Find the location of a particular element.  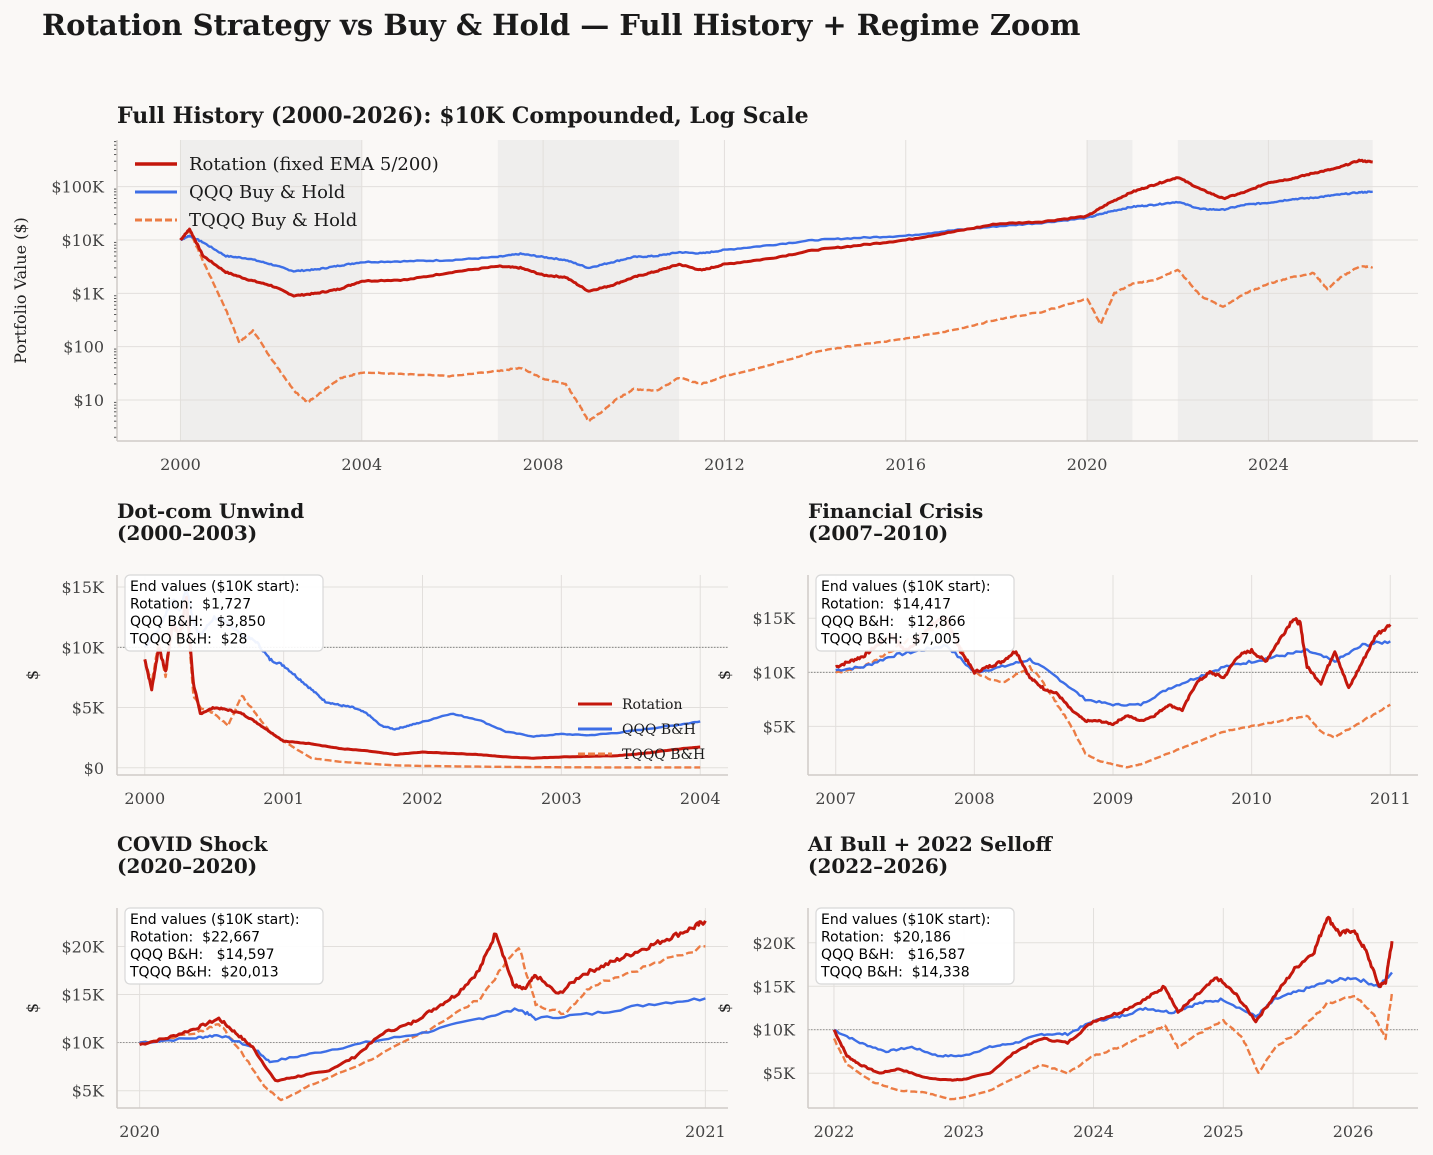

x-tick-label: 2001 is located at coordinates (283, 798).